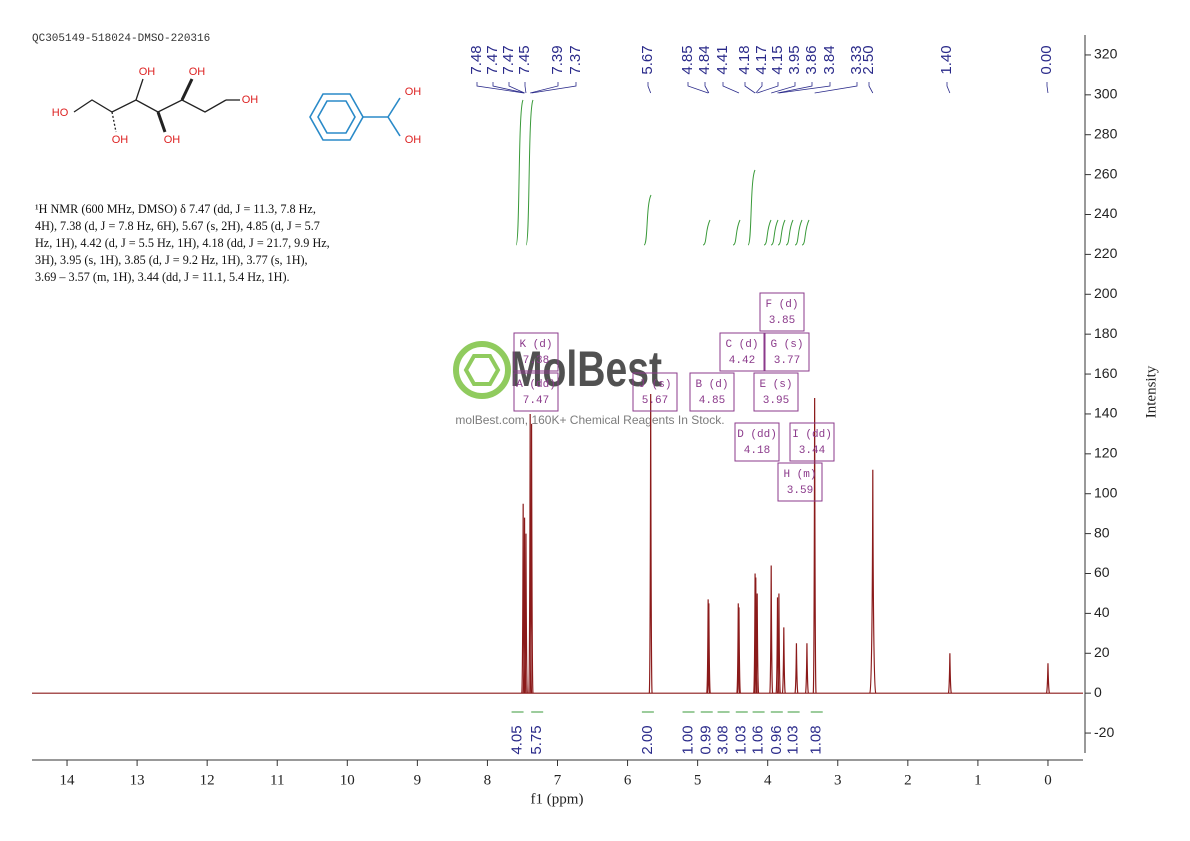 The width and height of the screenshot is (1190, 841). What do you see at coordinates (794, 59) in the screenshot?
I see `peak-label: 3.95` at bounding box center [794, 59].